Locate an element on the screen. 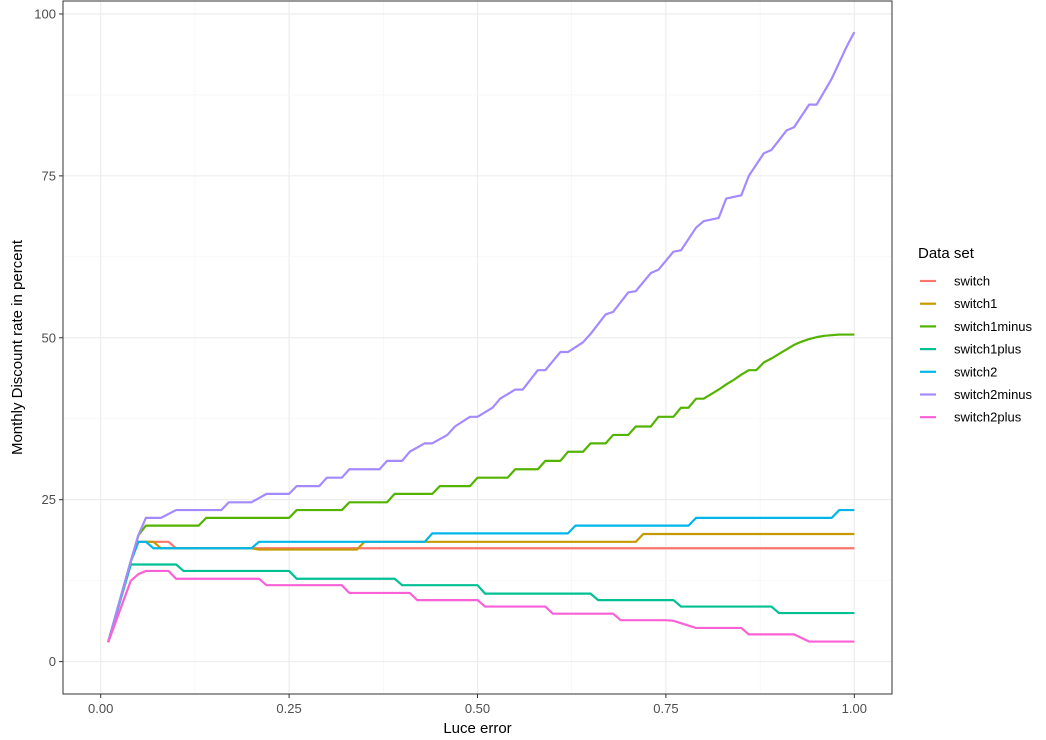  legend-label: switch1minus is located at coordinates (993, 326).